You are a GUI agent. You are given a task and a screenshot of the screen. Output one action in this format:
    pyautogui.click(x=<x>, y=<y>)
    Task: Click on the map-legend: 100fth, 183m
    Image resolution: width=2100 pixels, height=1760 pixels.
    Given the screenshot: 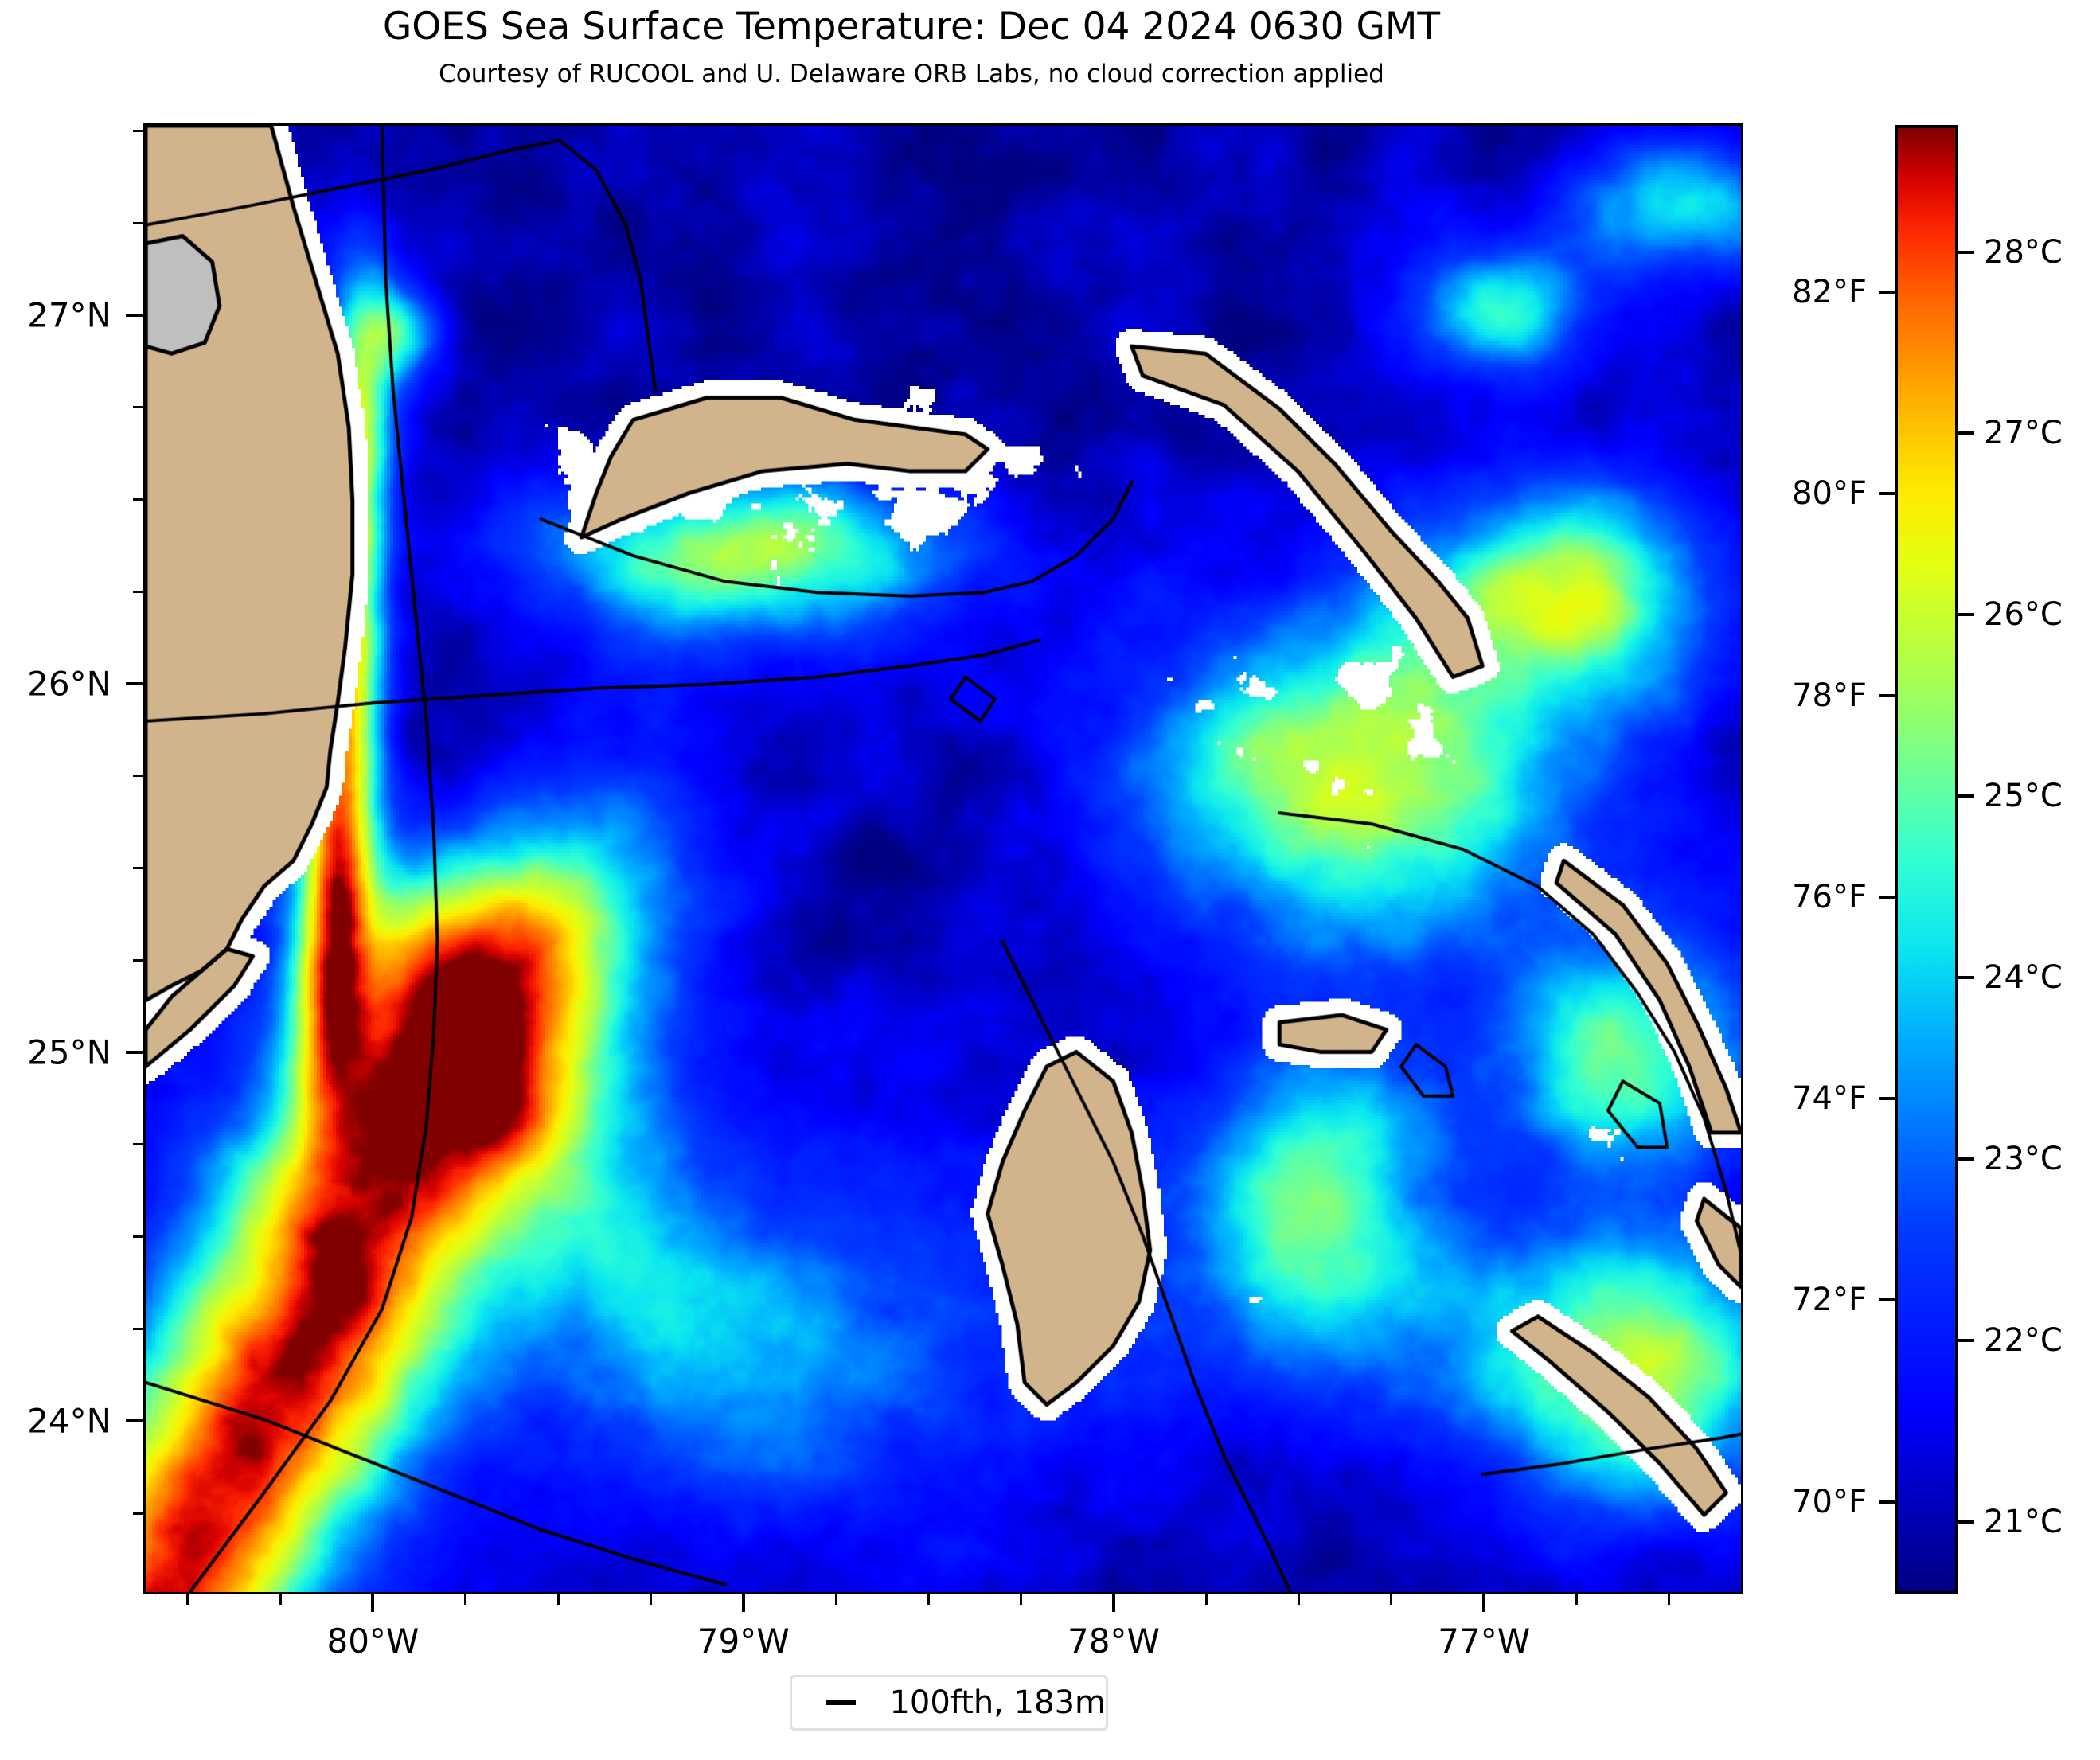 What is the action you would take?
    pyautogui.click(x=949, y=1703)
    